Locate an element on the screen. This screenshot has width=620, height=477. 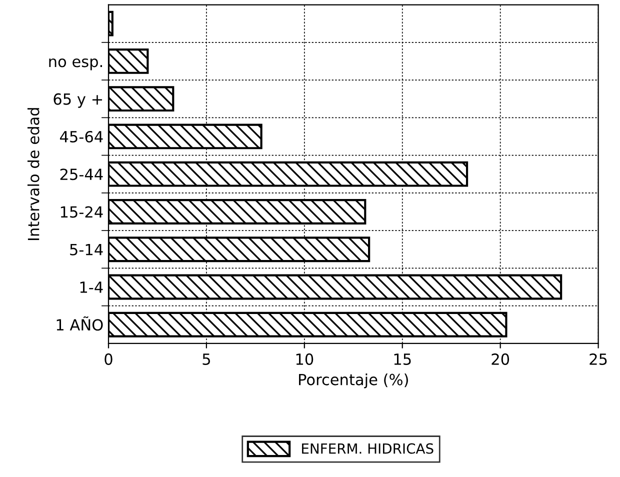
x-tick-label: 15 is located at coordinates (402, 359).